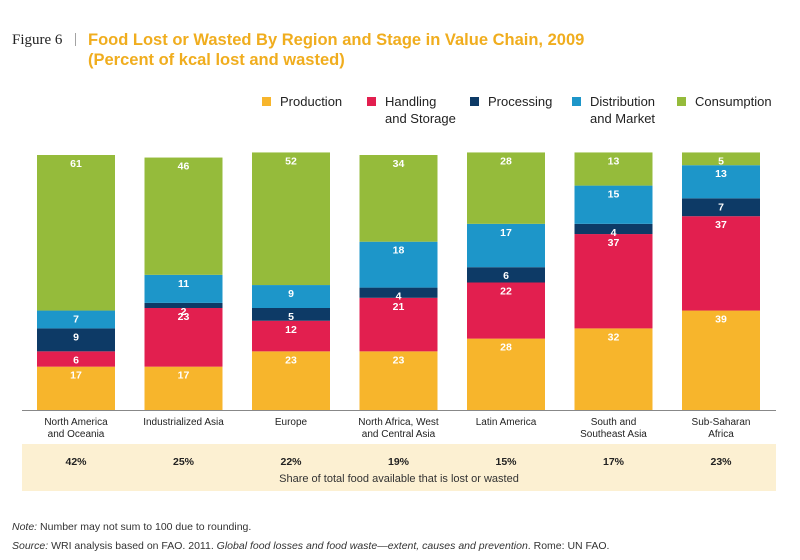 This screenshot has width=800, height=560. I want to click on source-text: WRI analysis based on FAO. 2011., so click(134, 546).